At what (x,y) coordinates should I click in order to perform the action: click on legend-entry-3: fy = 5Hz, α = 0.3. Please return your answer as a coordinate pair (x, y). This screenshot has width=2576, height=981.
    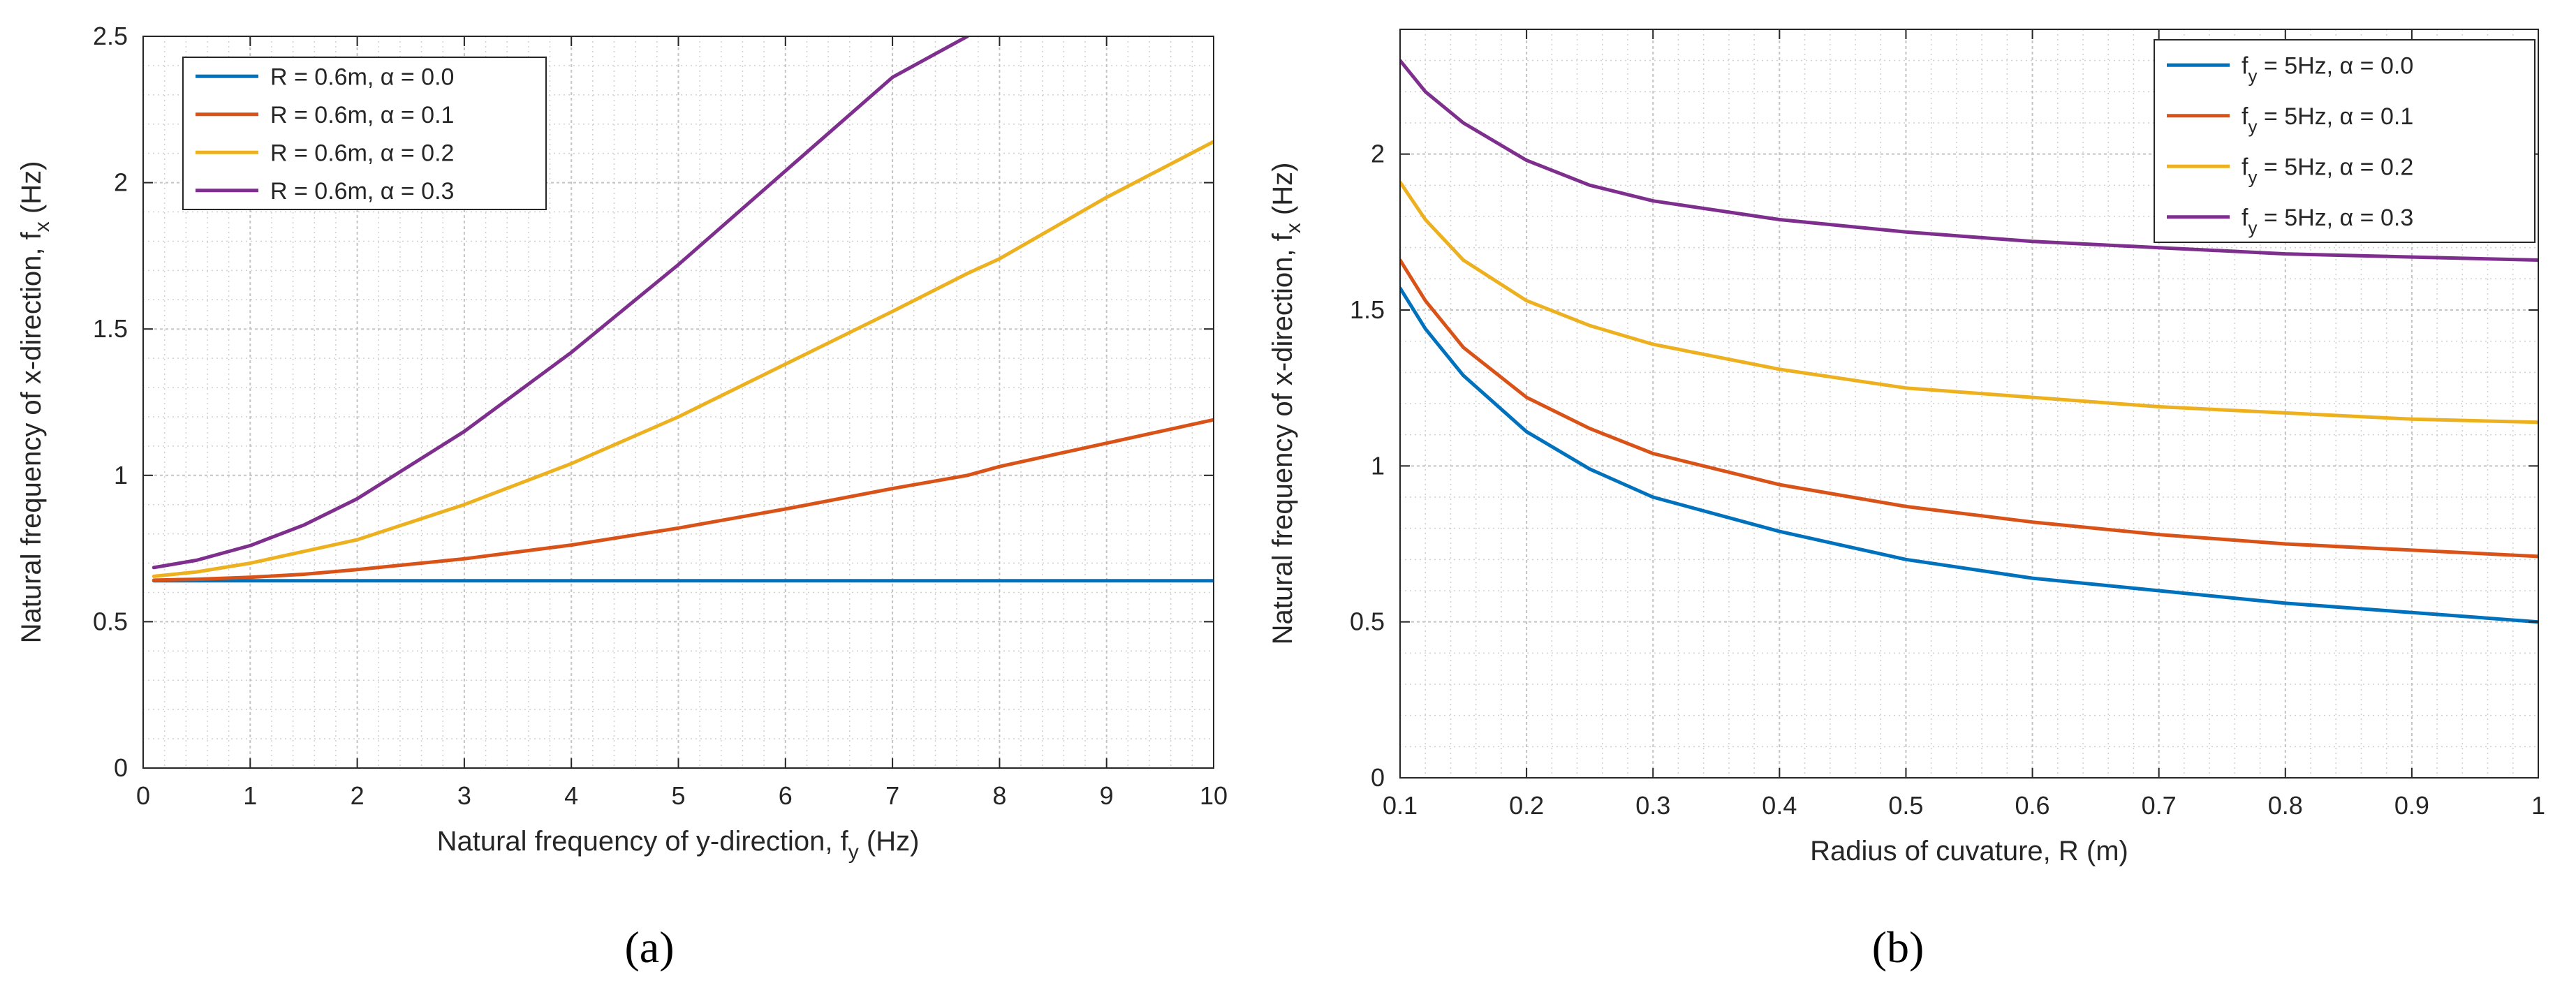
    Looking at the image, I should click on (2327, 221).